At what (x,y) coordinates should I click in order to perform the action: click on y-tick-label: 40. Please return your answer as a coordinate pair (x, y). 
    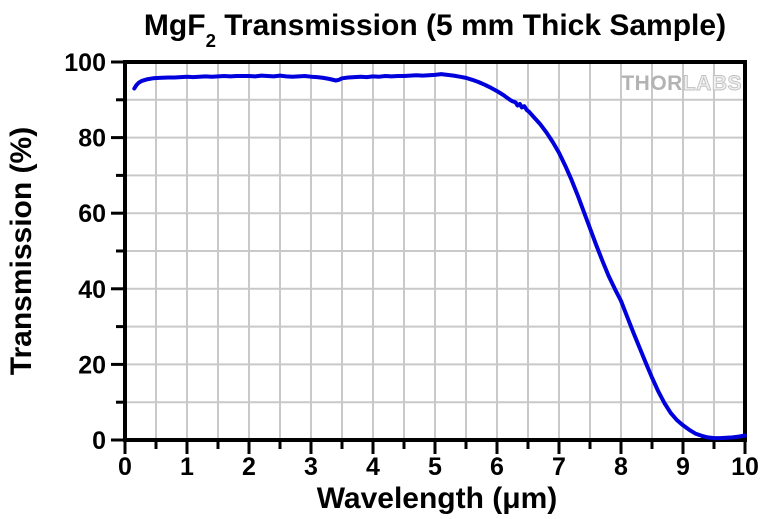
    Looking at the image, I should click on (92, 290).